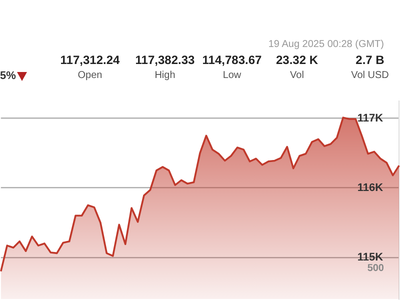 Image resolution: width=400 pixels, height=300 pixels. I want to click on text: 5%, so click(8, 76).